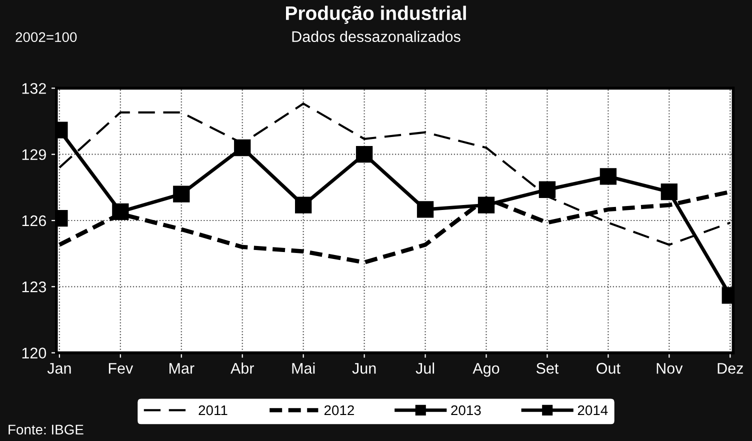 This screenshot has height=441, width=752. What do you see at coordinates (34, 287) in the screenshot?
I see `y-tick-label: 123` at bounding box center [34, 287].